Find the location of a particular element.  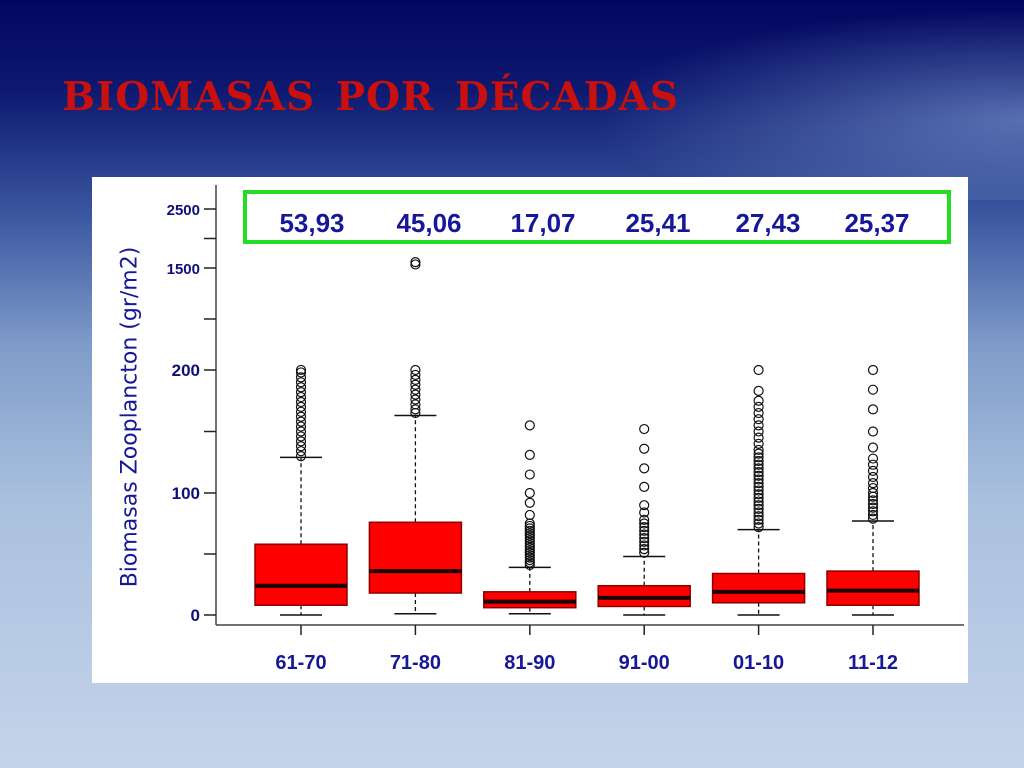

x-tick-label: 91-00 is located at coordinates (644, 663).